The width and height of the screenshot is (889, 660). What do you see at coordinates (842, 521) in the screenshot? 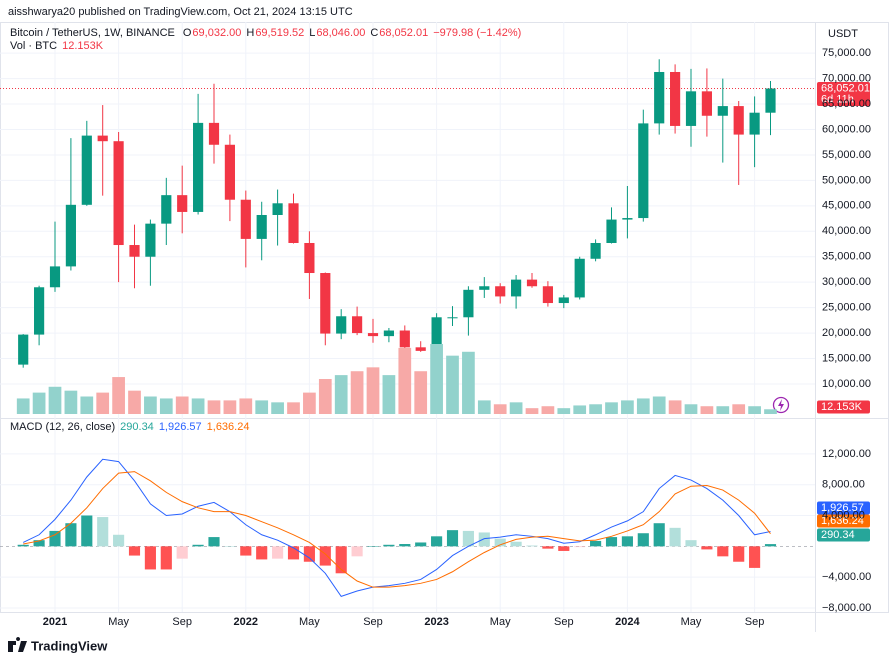
I see `macd-last-label: 1,636.24` at bounding box center [842, 521].